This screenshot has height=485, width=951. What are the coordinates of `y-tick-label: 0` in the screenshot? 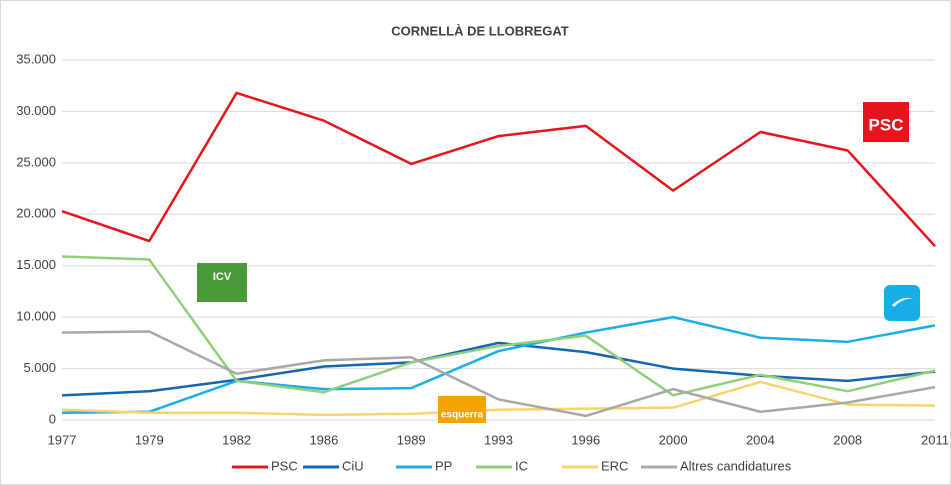 It's located at (52, 418).